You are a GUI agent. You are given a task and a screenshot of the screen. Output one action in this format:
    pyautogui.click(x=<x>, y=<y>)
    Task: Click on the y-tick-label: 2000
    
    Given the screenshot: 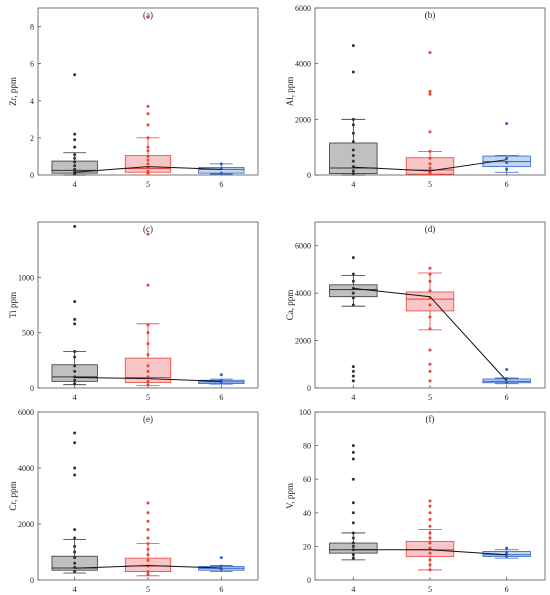 What is the action you would take?
    pyautogui.click(x=303, y=341)
    